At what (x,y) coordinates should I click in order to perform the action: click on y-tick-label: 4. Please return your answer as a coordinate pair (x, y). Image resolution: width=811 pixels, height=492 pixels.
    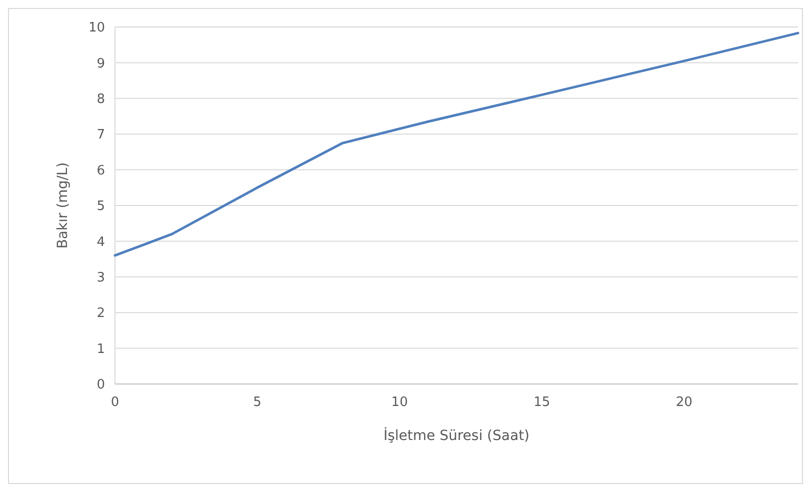
    Looking at the image, I should click on (100, 242).